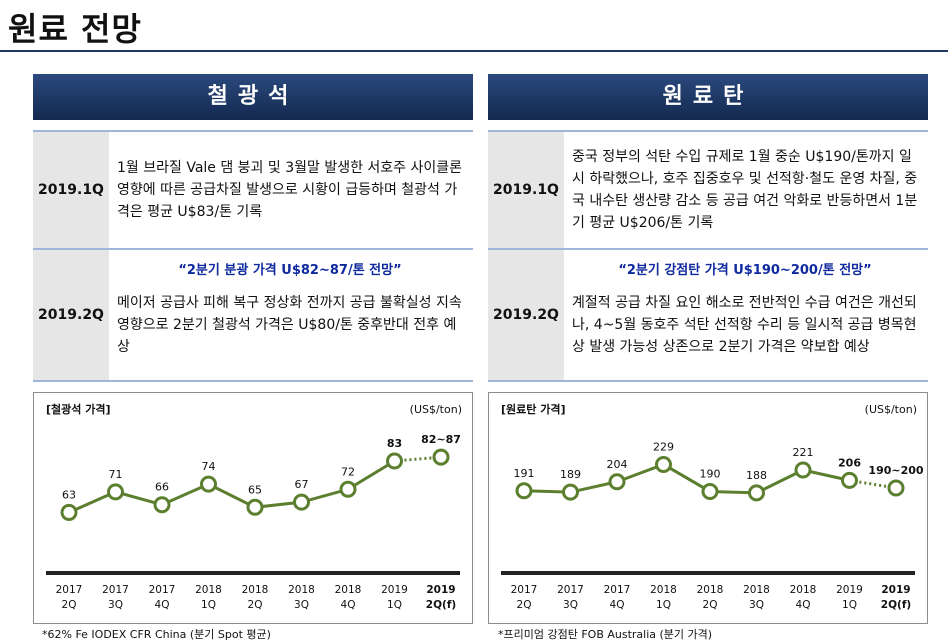 The width and height of the screenshot is (948, 642). Describe the element at coordinates (156, 634) in the screenshot. I see `iron-ore-footnote: *62% Fe IODEX CFR China (분기 Spot 평균)` at that location.